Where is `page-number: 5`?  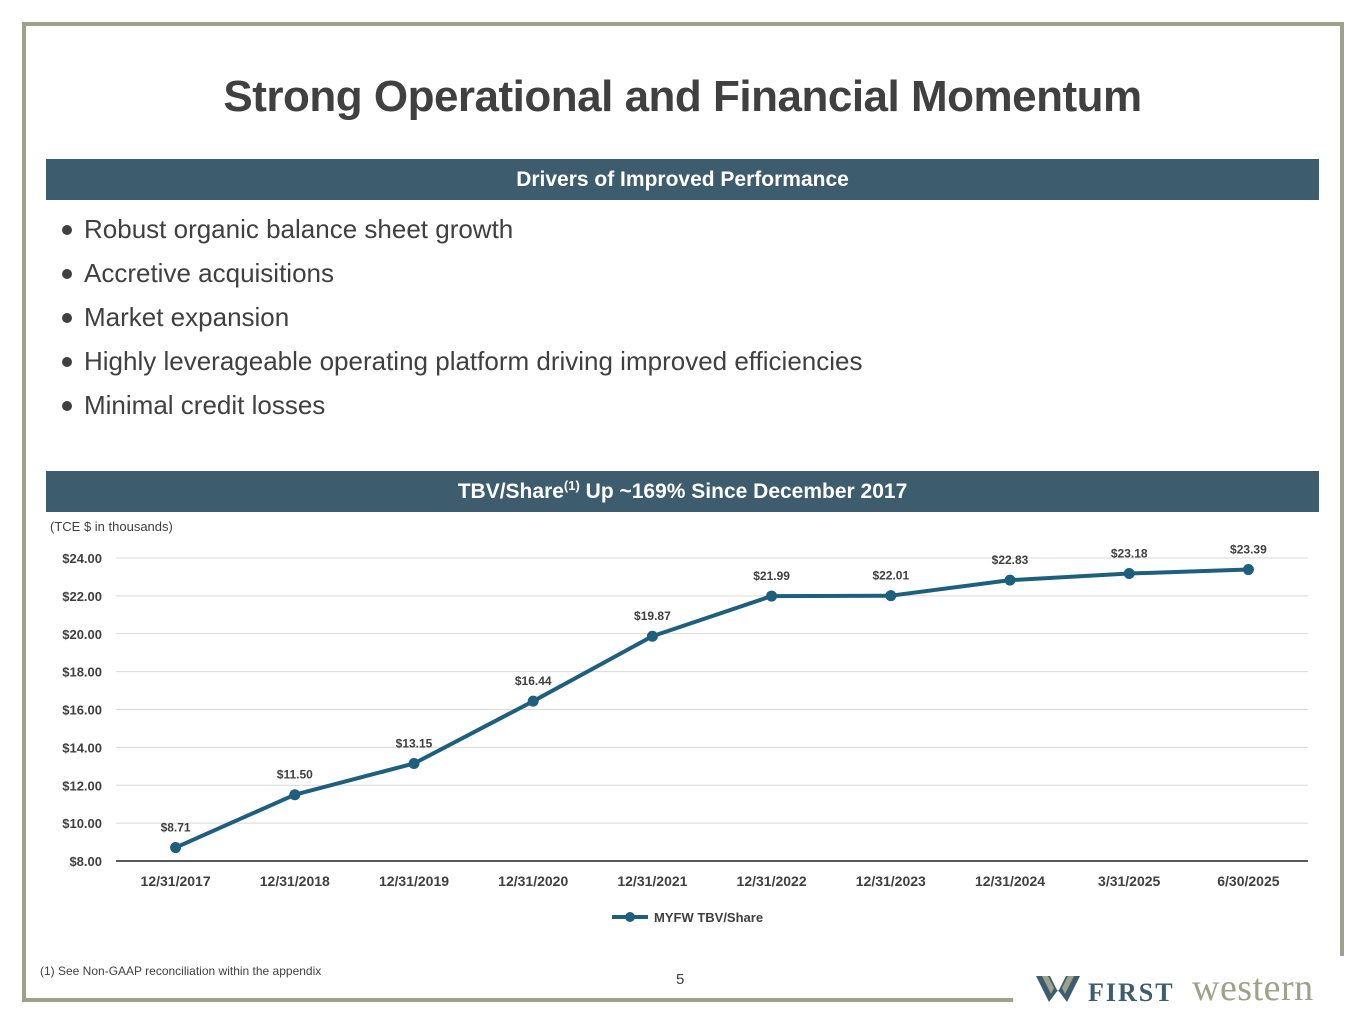 page-number: 5 is located at coordinates (680, 979).